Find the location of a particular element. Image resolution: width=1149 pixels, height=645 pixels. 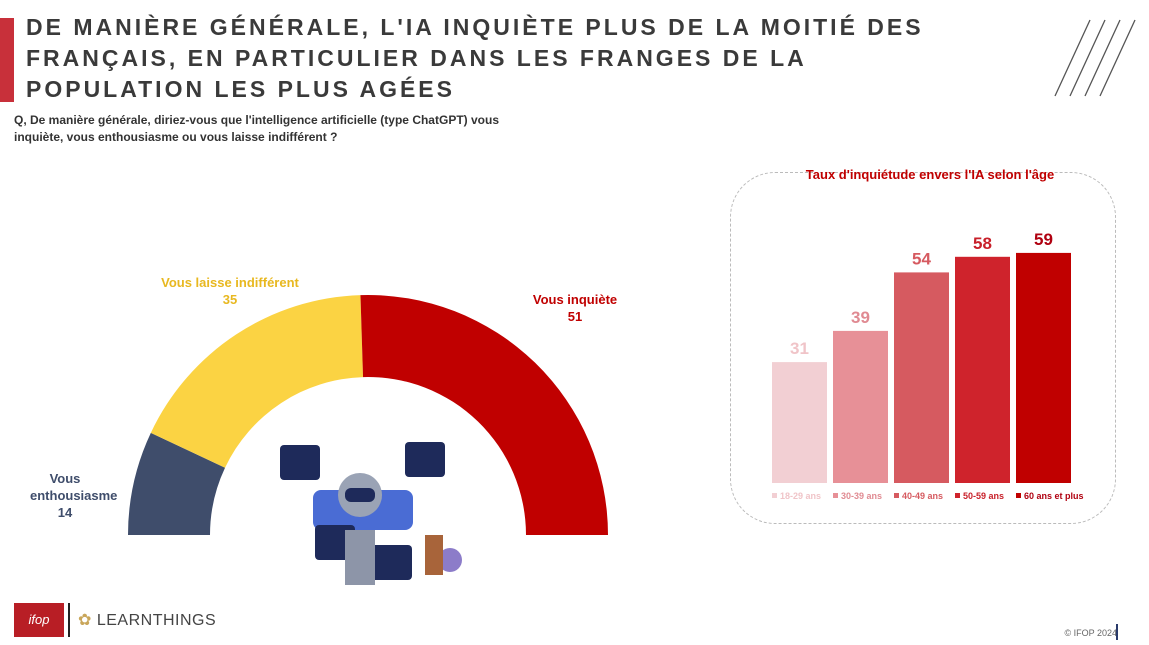

learnthings-logo: ✿ LEARNTHINGS is located at coordinates (147, 620).